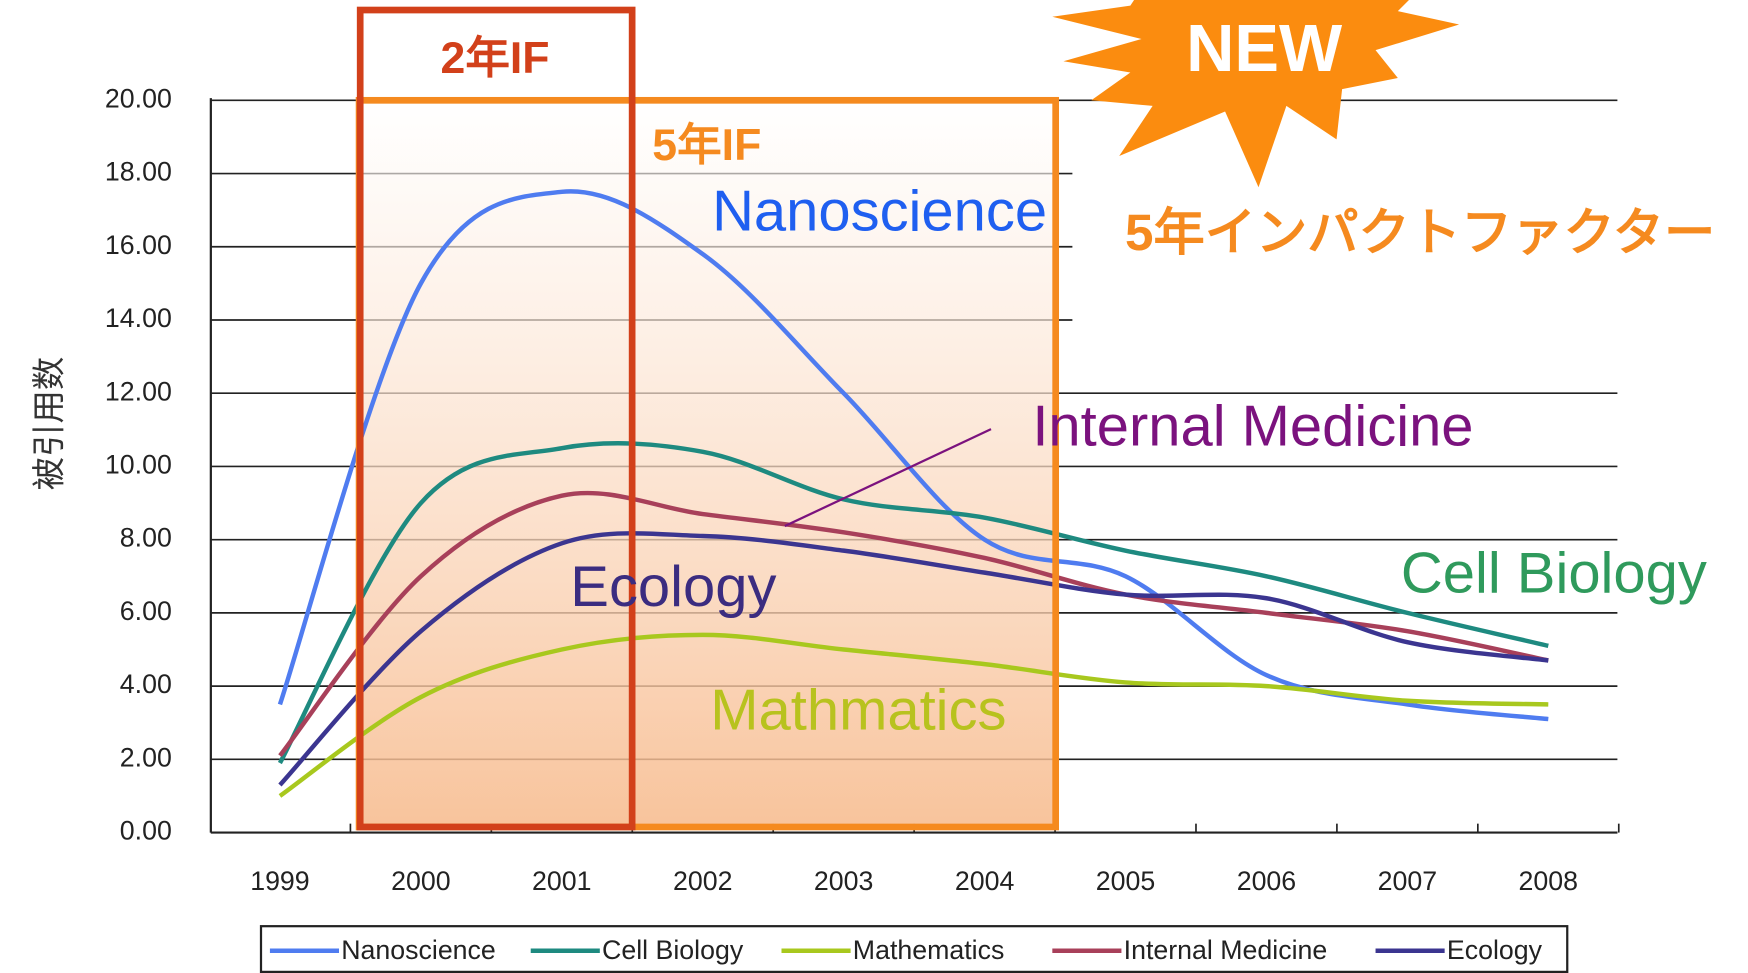 The image size is (1748, 973). I want to click on y-tick-label: 12.00, so click(138, 391).